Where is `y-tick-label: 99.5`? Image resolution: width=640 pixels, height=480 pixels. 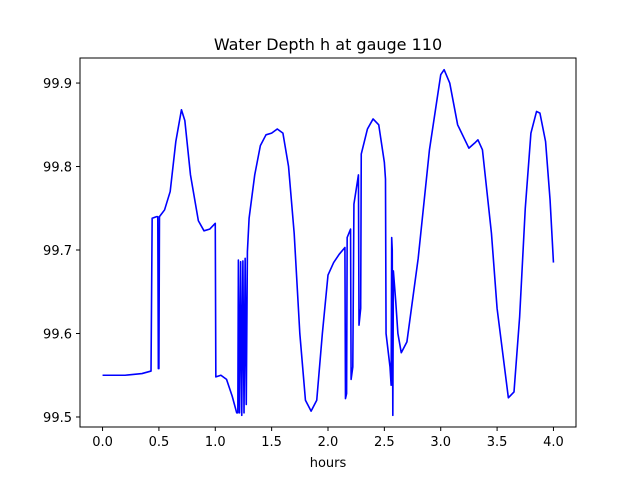 y-tick-label: 99.5 is located at coordinates (57, 418).